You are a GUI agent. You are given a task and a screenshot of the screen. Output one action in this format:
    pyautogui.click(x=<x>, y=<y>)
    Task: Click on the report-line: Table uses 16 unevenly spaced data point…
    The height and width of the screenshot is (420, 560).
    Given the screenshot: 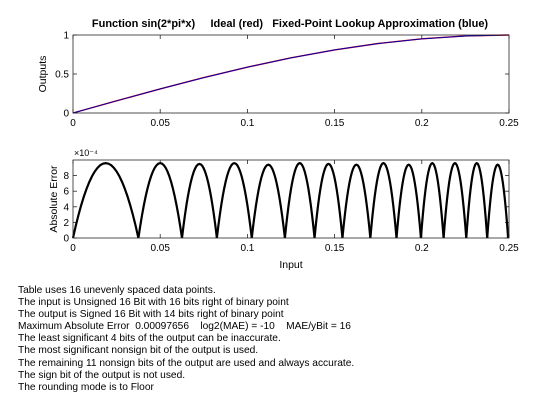 What is the action you would take?
    pyautogui.click(x=117, y=290)
    